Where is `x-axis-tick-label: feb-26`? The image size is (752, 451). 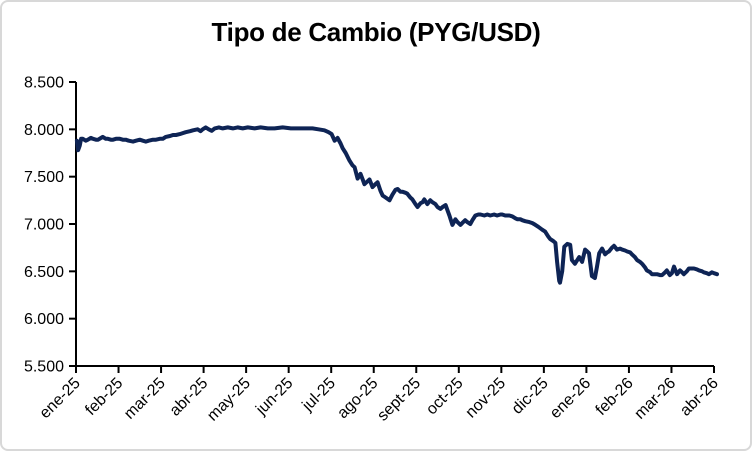 x-axis-tick-label: feb-26 is located at coordinates (615, 397).